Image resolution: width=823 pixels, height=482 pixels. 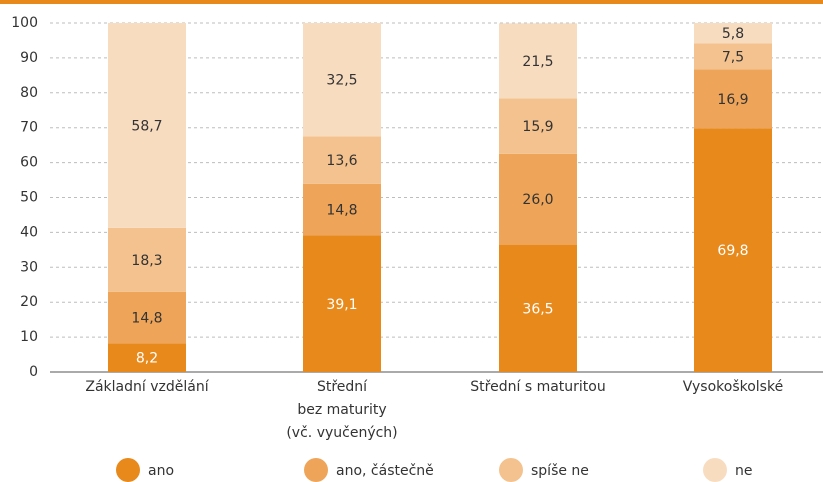 I want to click on data-label: 58,7, so click(x=146, y=126).